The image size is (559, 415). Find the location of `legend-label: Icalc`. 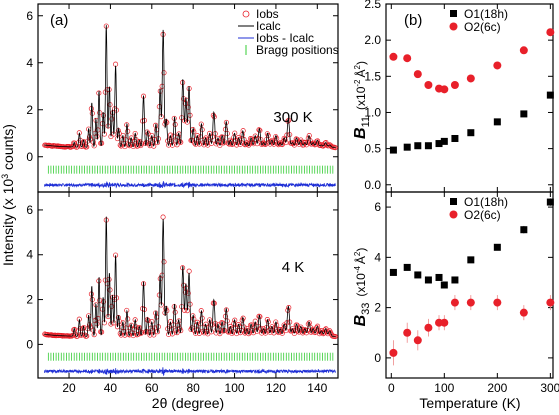

legend-label: Icalc is located at coordinates (268, 26).